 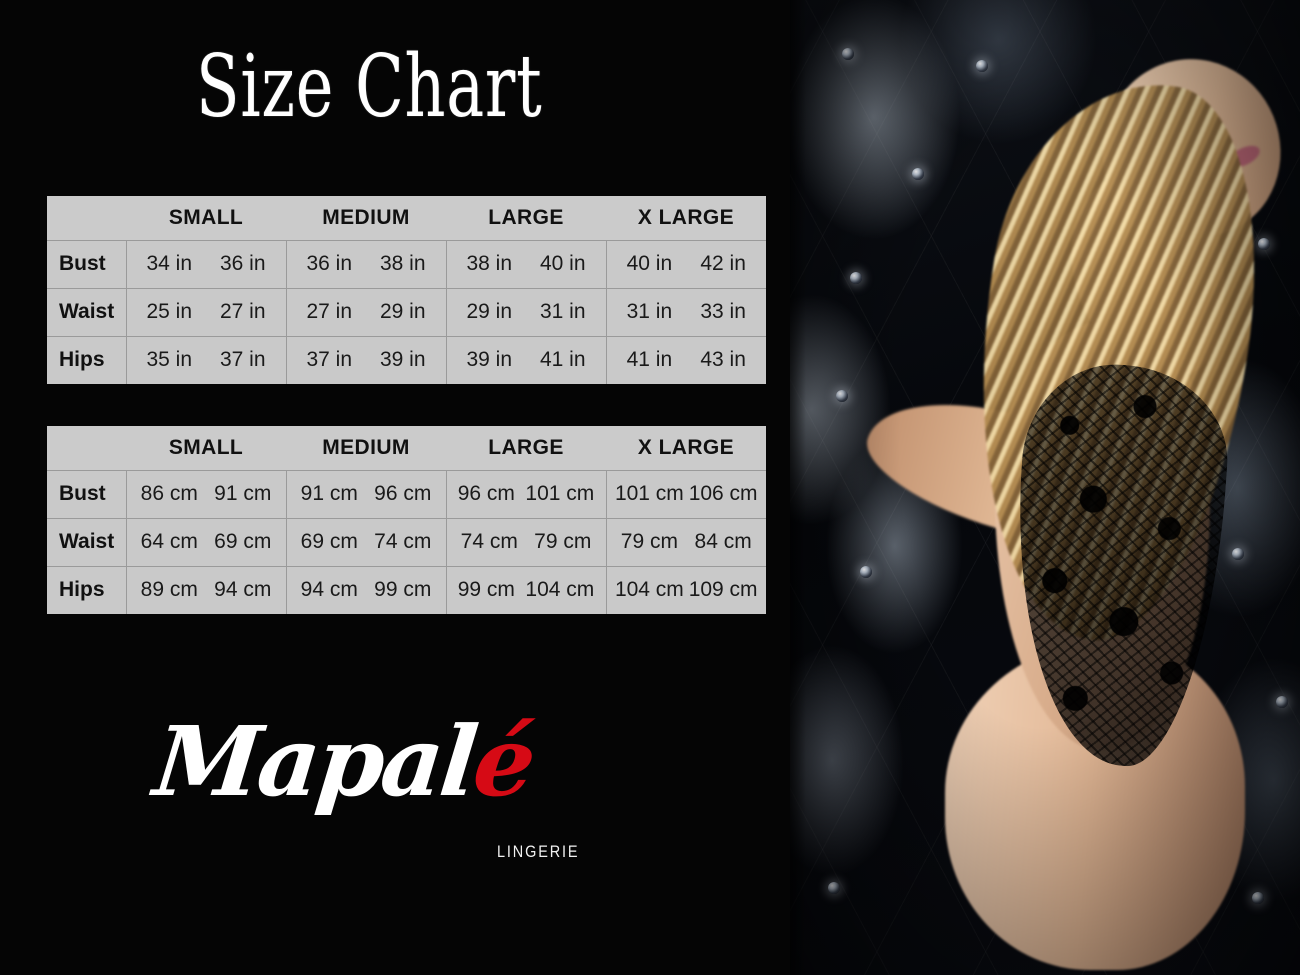 I want to click on measurement-cell: 34 in 36 in, so click(x=206, y=264).